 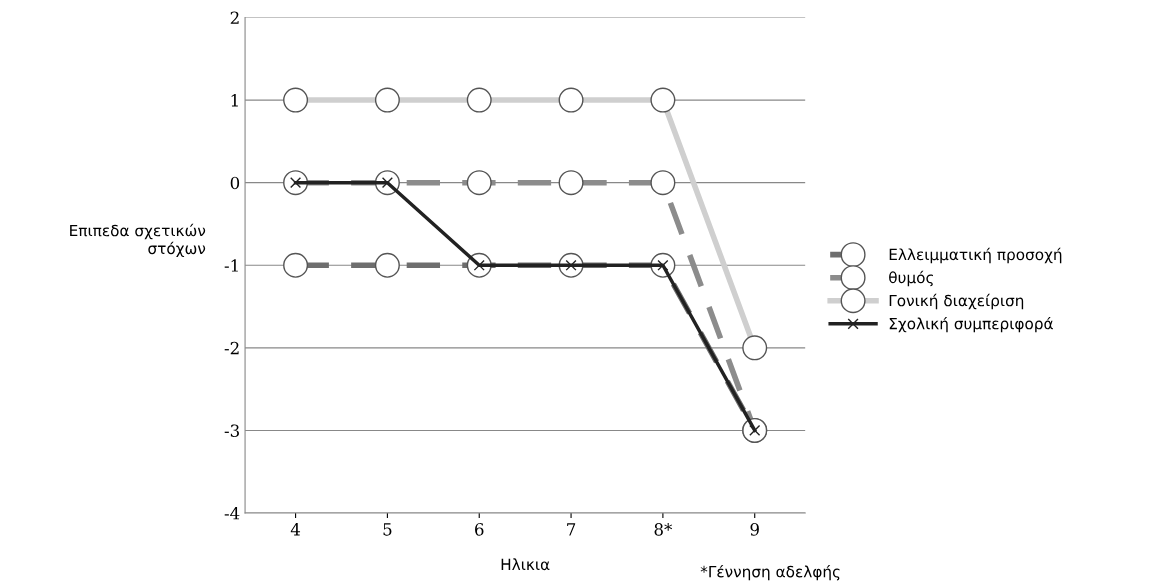 I want to click on text: *Γέννηση αδελφής, so click(x=770, y=572).